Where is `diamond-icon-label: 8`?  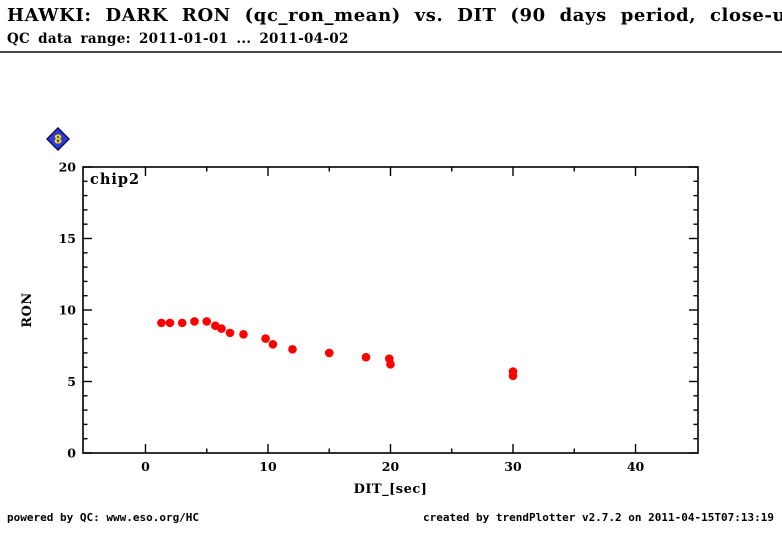
diamond-icon-label: 8 is located at coordinates (58, 140).